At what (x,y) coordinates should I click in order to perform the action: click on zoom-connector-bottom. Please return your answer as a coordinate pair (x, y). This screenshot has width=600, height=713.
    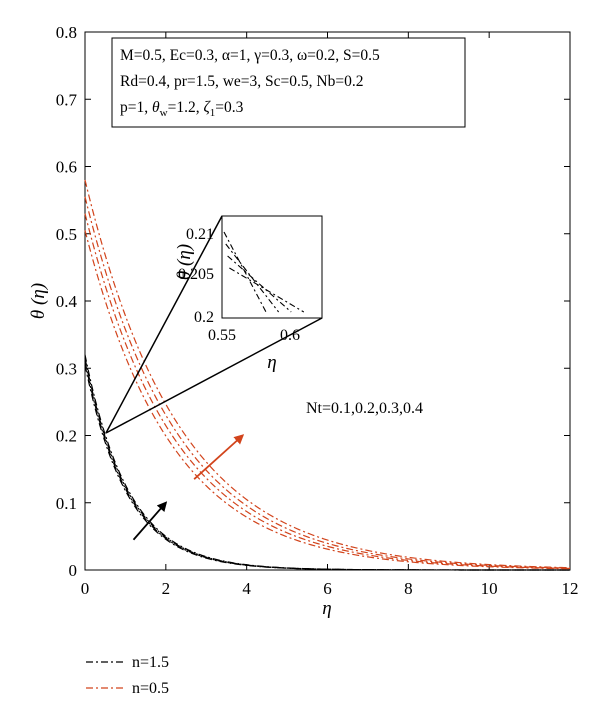
    Looking at the image, I should click on (214, 375).